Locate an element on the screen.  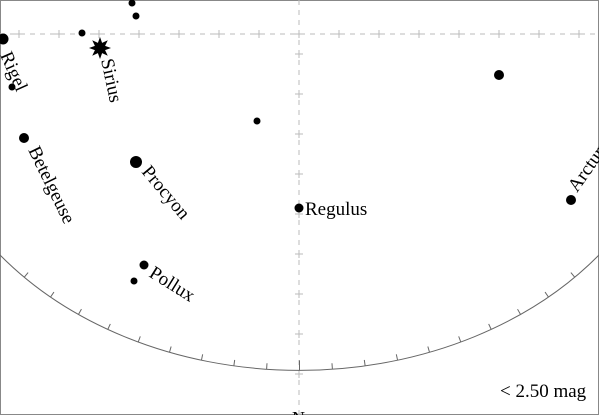
procyon-star is located at coordinates (136, 162).